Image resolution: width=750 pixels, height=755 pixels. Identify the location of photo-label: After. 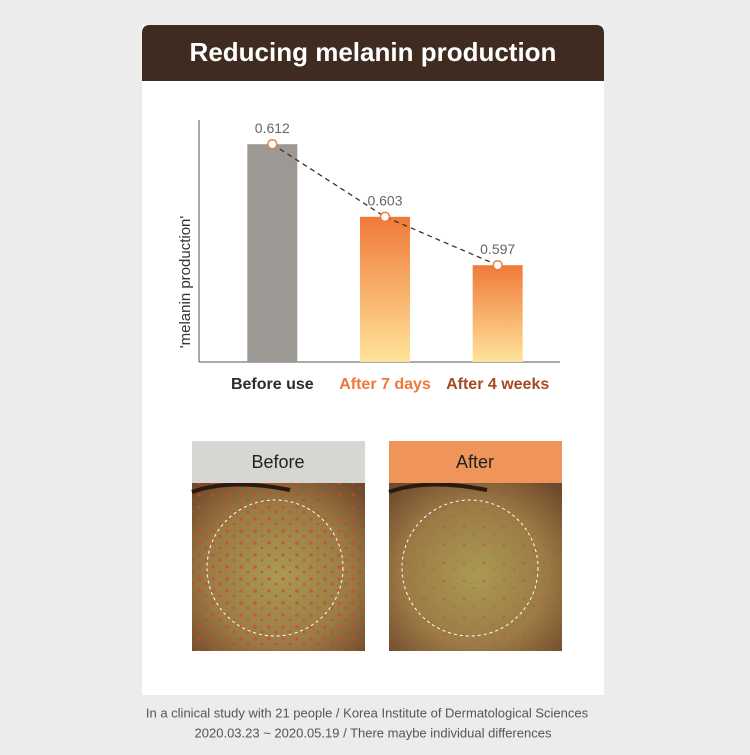
(475, 462).